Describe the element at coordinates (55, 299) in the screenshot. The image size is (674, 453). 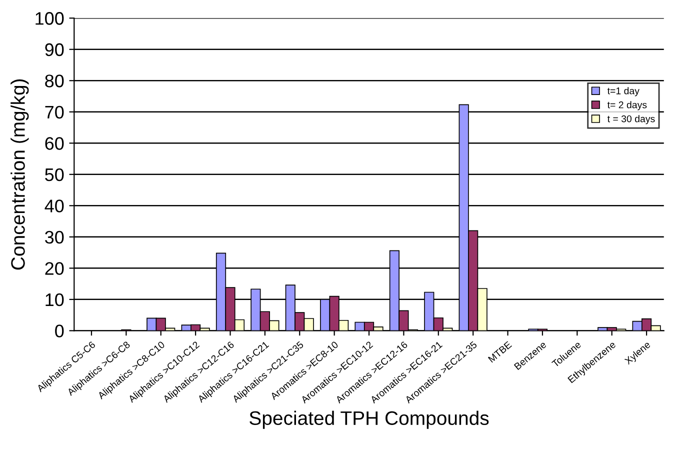
I see `y-tick-label: 10` at that location.